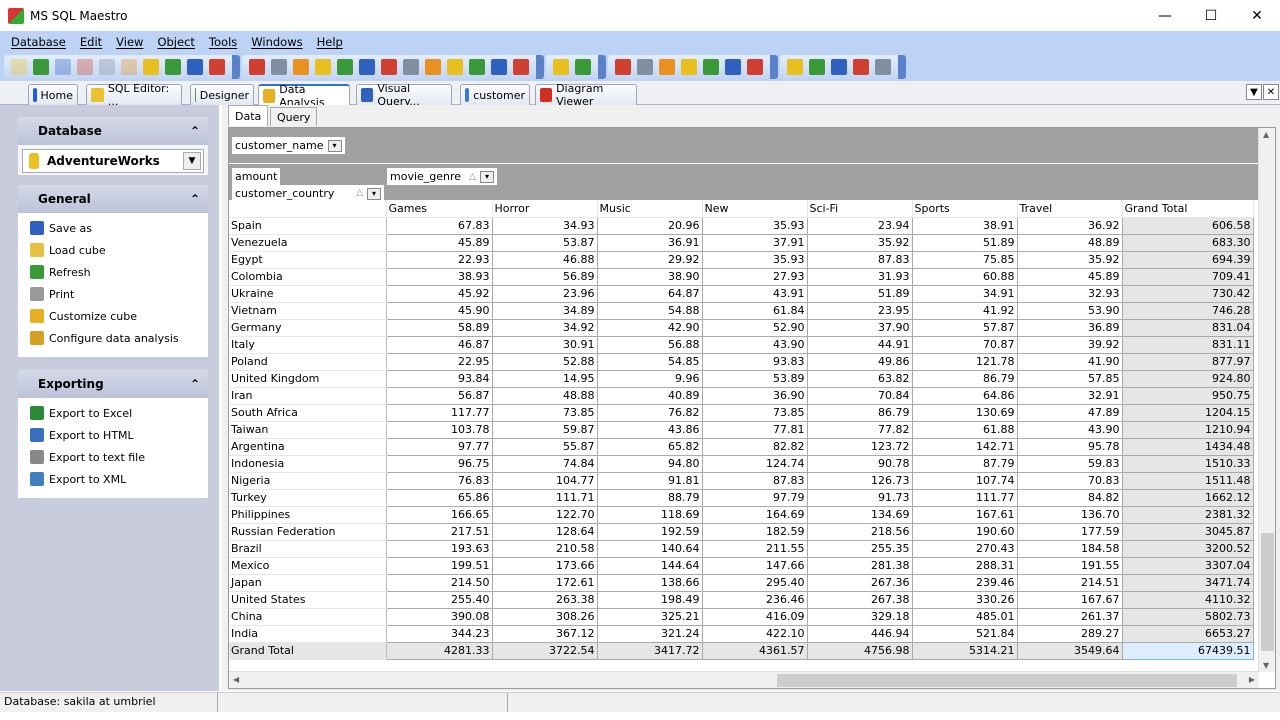 The image size is (1280, 720). What do you see at coordinates (1070, 209) in the screenshot?
I see `column-header: Travel` at bounding box center [1070, 209].